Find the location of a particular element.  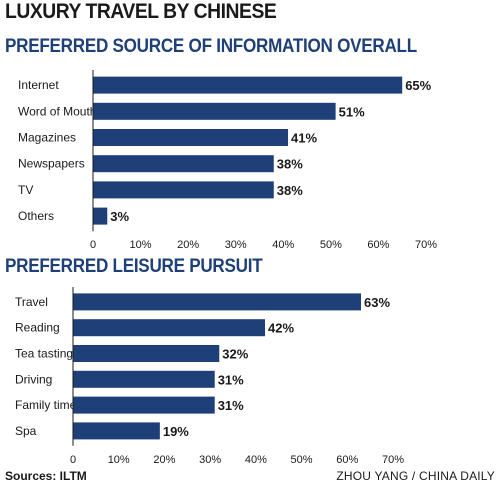

data-label: 63% is located at coordinates (377, 302).